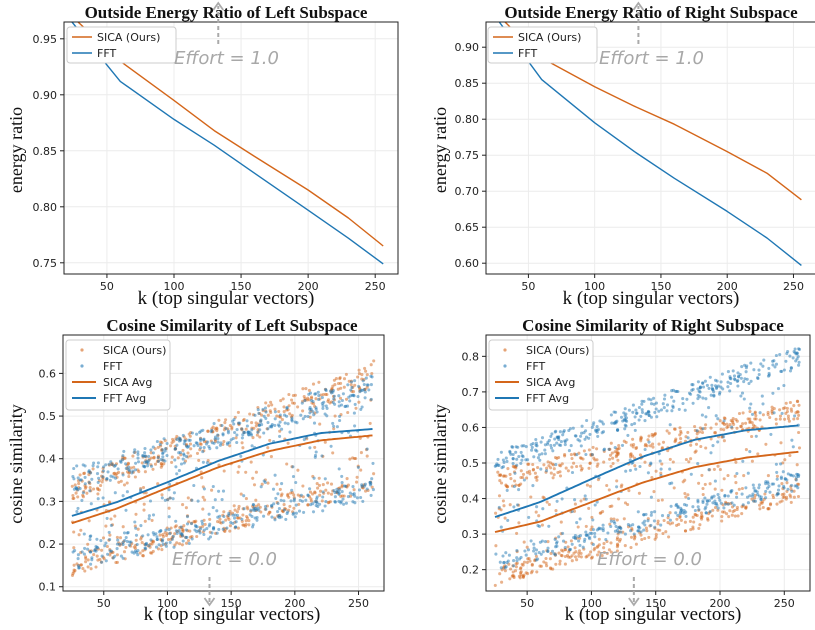  I want to click on y-tick-label: 0.75, so click(467, 155).